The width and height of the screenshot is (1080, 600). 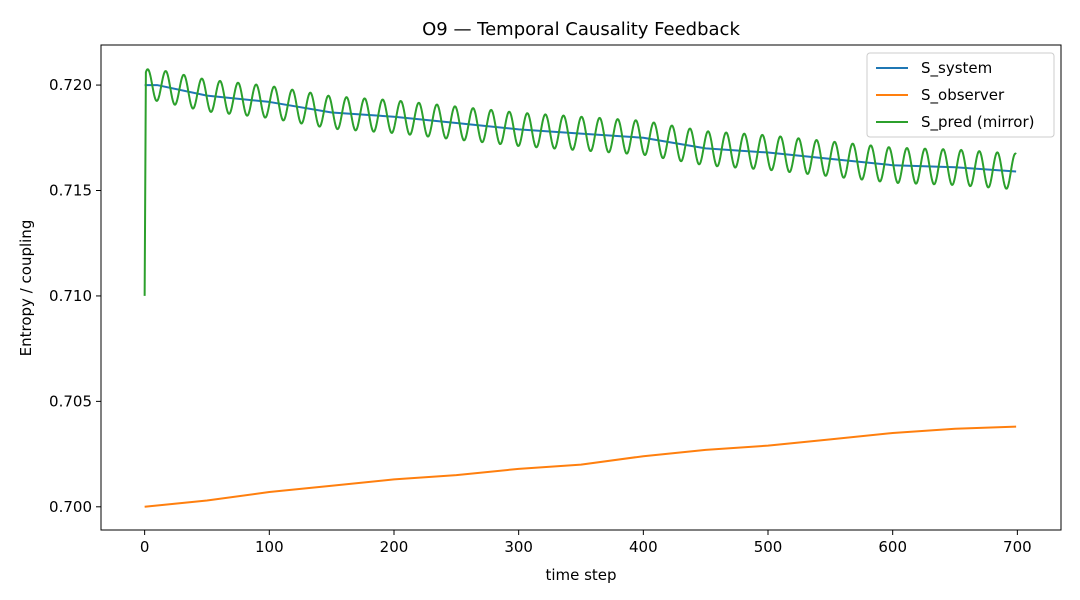 What do you see at coordinates (269, 547) in the screenshot?
I see `x-tick-label: 100` at bounding box center [269, 547].